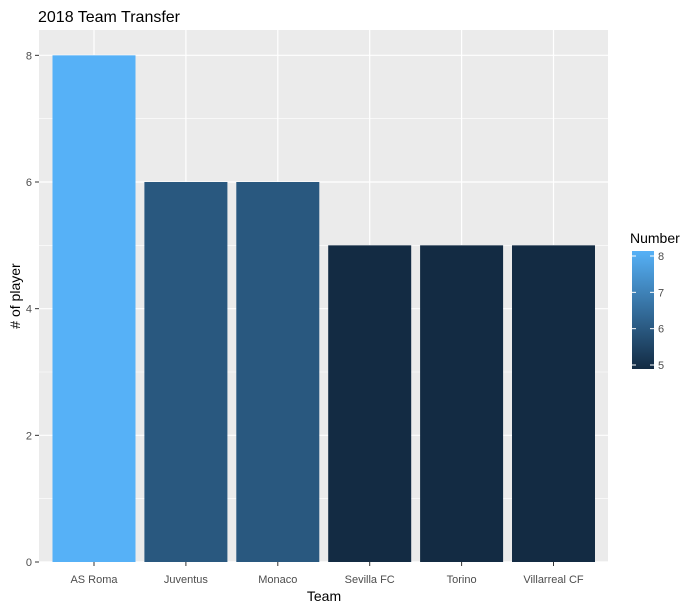 This screenshot has height=611, width=697. I want to click on legend-tick-label: 8, so click(661, 257).